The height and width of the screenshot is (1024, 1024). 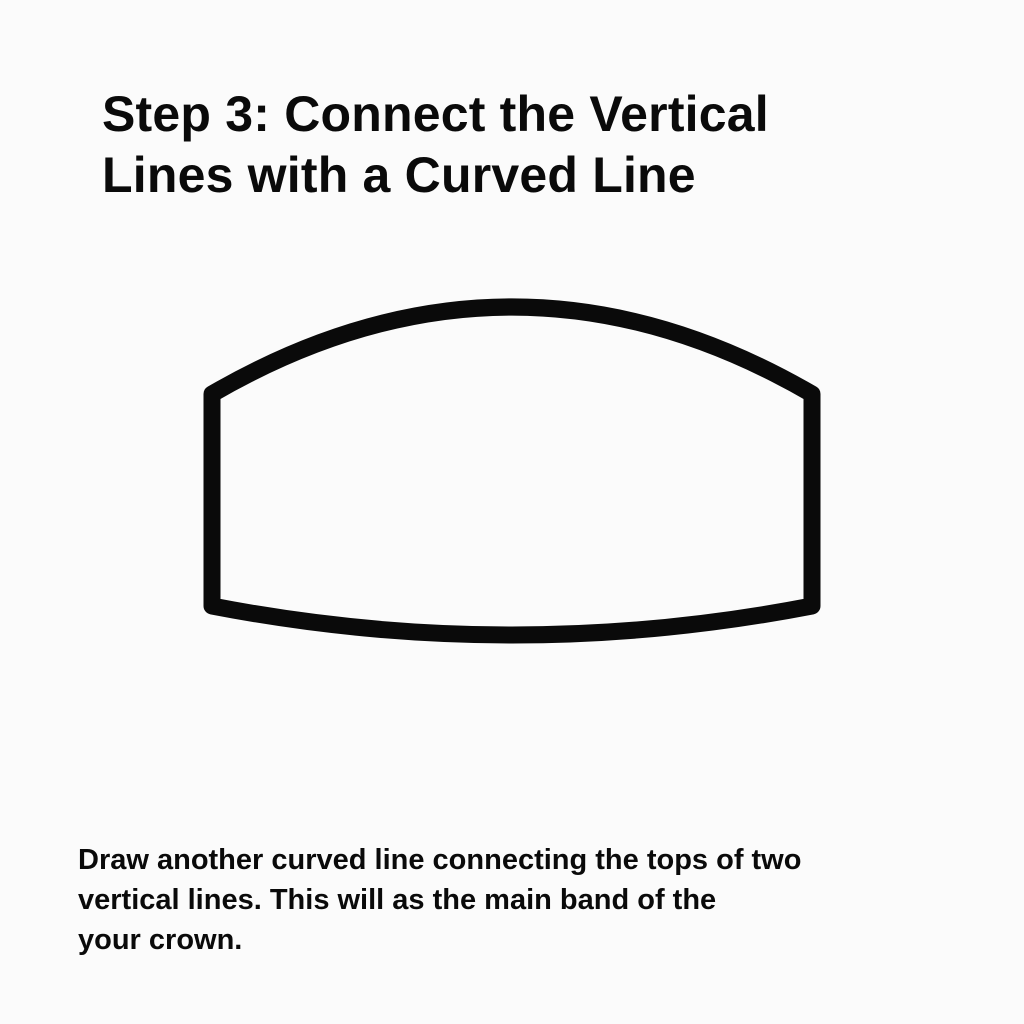 I want to click on step-description-line-3: your crown., so click(x=160, y=940).